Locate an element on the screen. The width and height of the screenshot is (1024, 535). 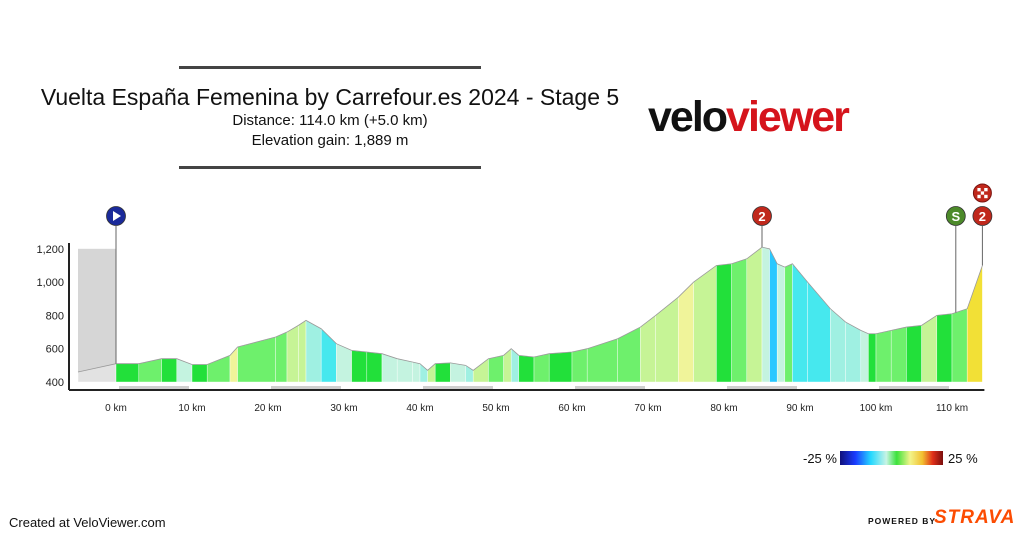
svg-text: S is located at coordinates (955, 216).